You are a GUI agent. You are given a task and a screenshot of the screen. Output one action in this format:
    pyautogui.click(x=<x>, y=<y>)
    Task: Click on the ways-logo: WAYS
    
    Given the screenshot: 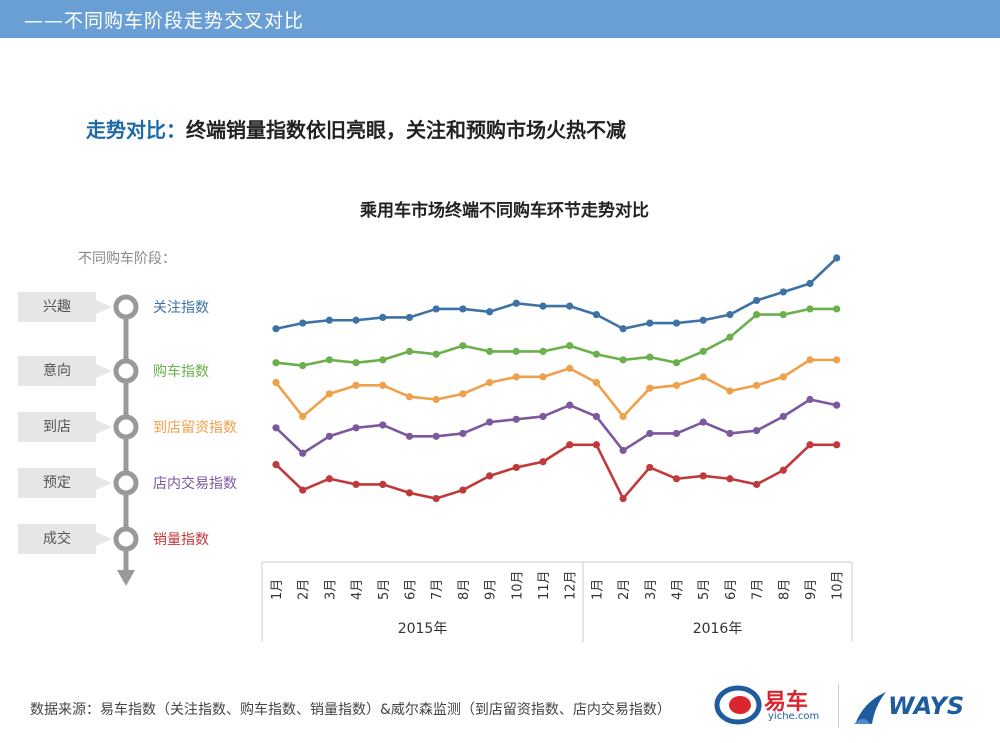 What is the action you would take?
    pyautogui.click(x=917, y=708)
    